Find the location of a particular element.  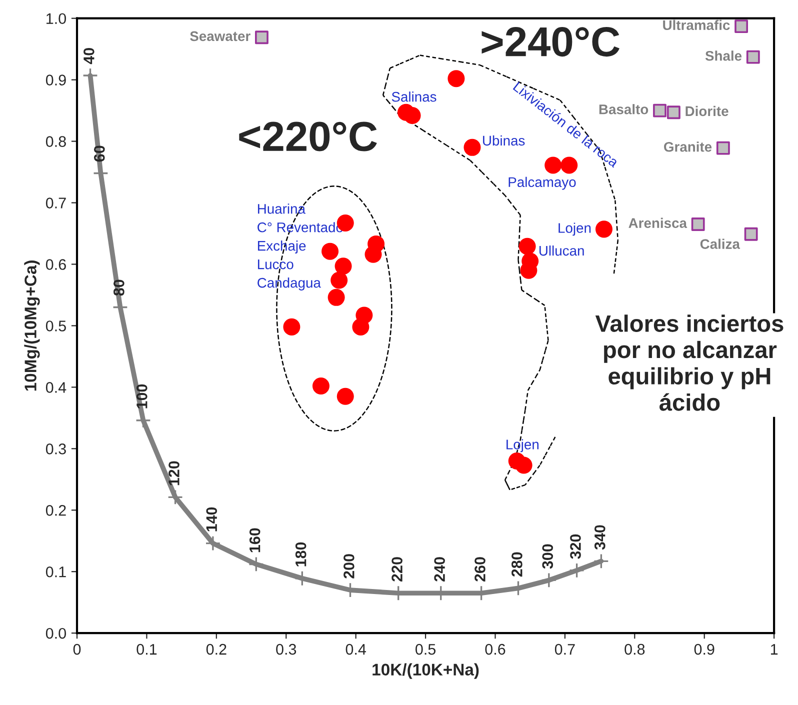

x-axis-title: 10K/(10K+Na) is located at coordinates (425, 671).